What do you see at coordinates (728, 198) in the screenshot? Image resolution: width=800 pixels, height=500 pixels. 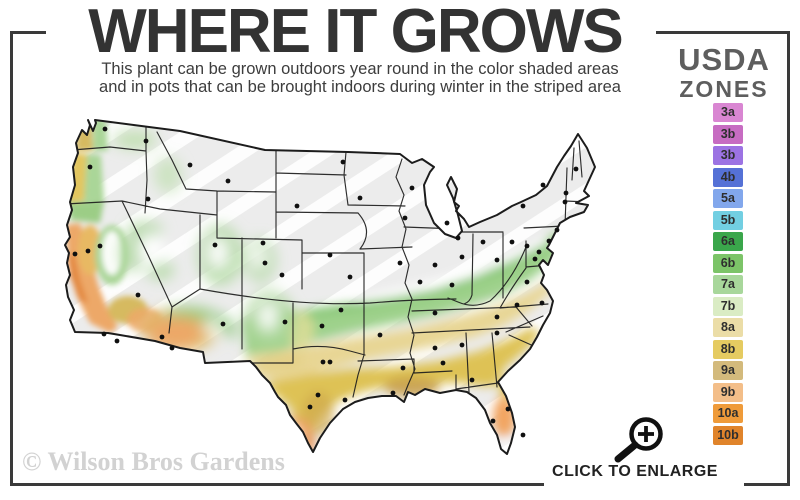 I see `zone-swatch-5a: 5a` at bounding box center [728, 198].